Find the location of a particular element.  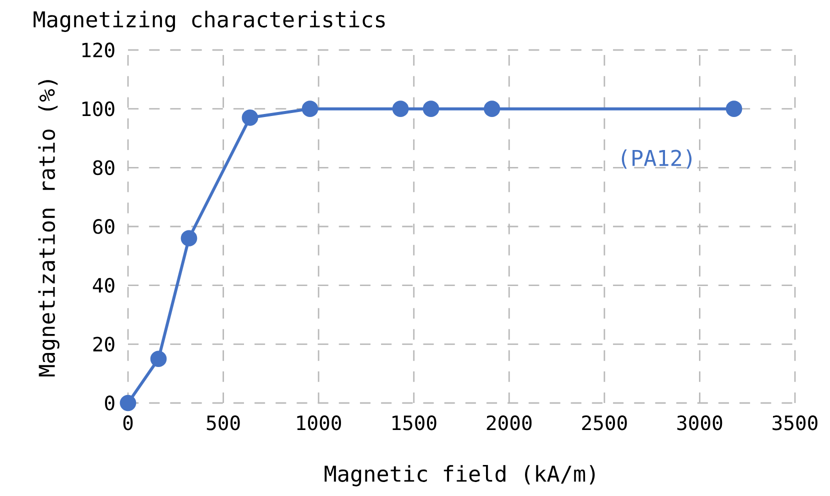

x-tick-label: 500 is located at coordinates (223, 422).